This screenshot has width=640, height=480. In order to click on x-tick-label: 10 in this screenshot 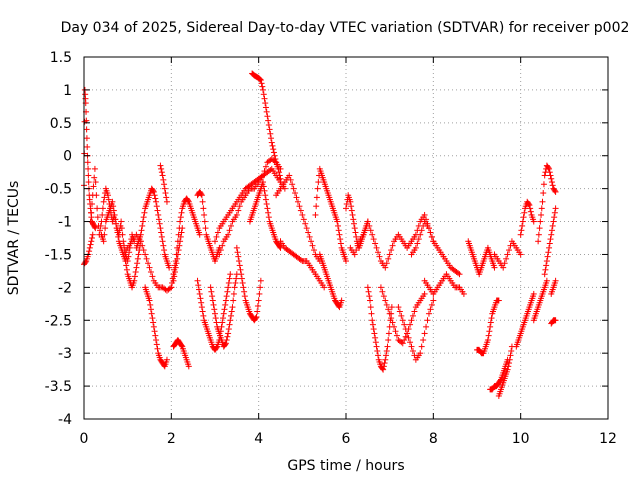, I will do `click(521, 439)`.